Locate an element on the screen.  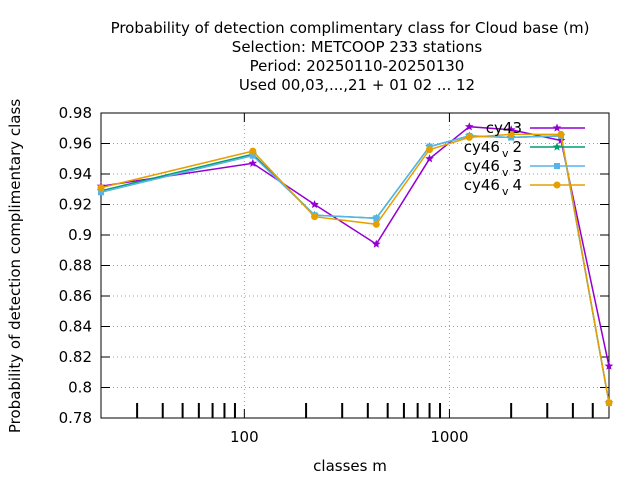
y-tick-label: 0.92 is located at coordinates (75, 205).